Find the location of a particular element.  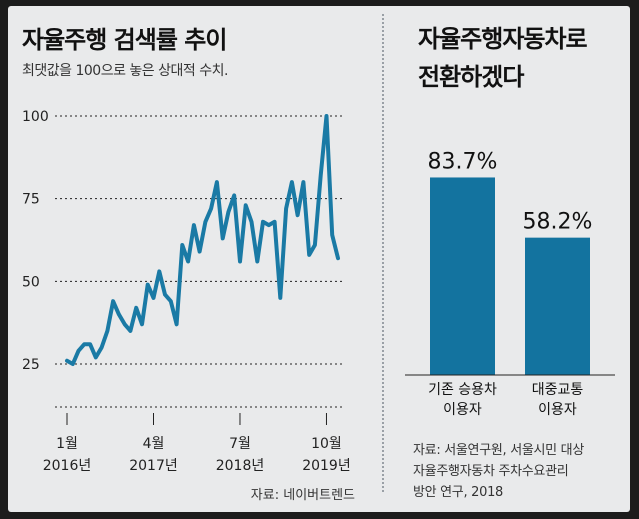

bar-value-label: 58.2% is located at coordinates (558, 222).